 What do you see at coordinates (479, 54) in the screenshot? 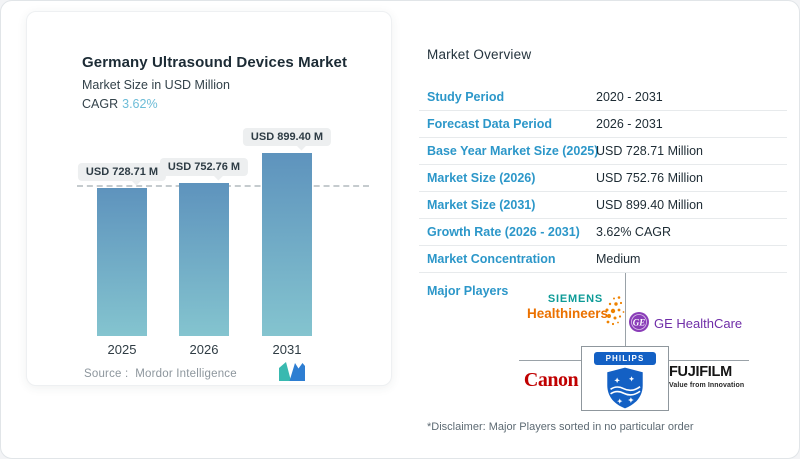
I see `overview-heading: Market Overview` at bounding box center [479, 54].